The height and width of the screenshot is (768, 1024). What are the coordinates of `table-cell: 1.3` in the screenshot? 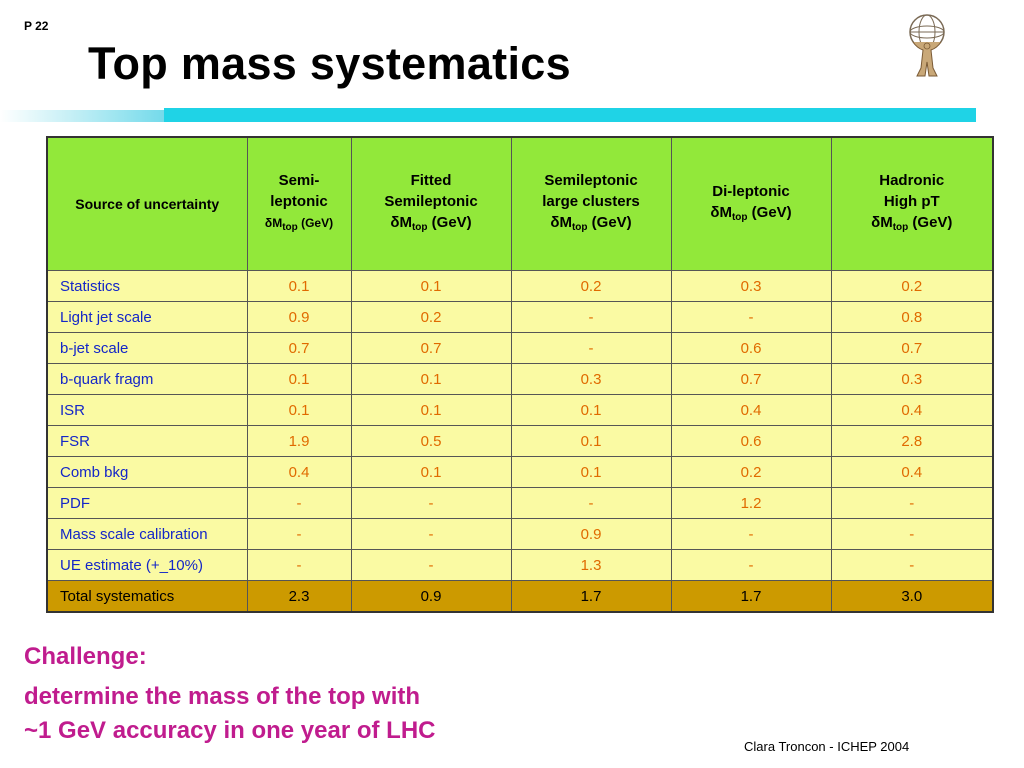 It's located at (591, 565).